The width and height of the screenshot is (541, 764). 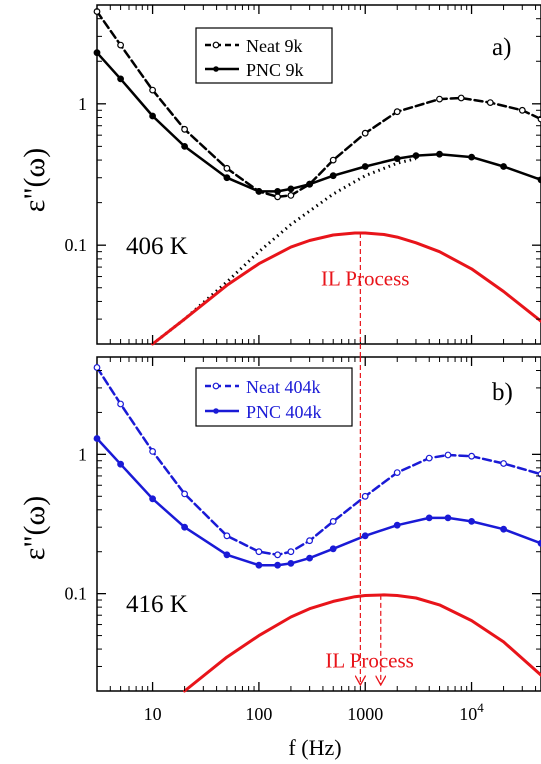 I want to click on panel-b-legend-box, so click(x=274, y=397).